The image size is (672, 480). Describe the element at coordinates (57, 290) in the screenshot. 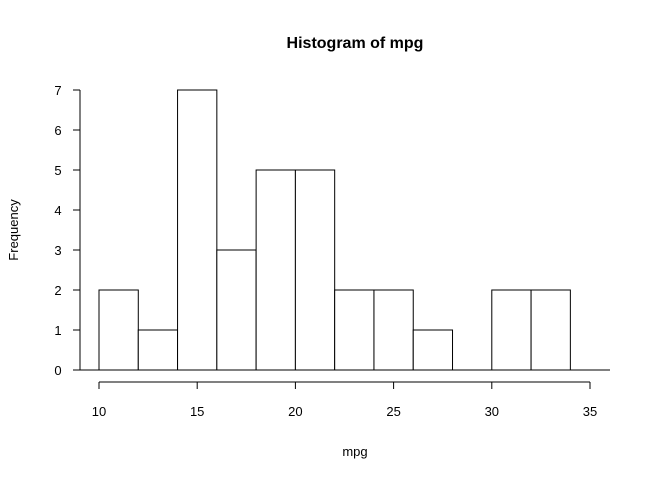

I see `y-tick-label: 2` at that location.